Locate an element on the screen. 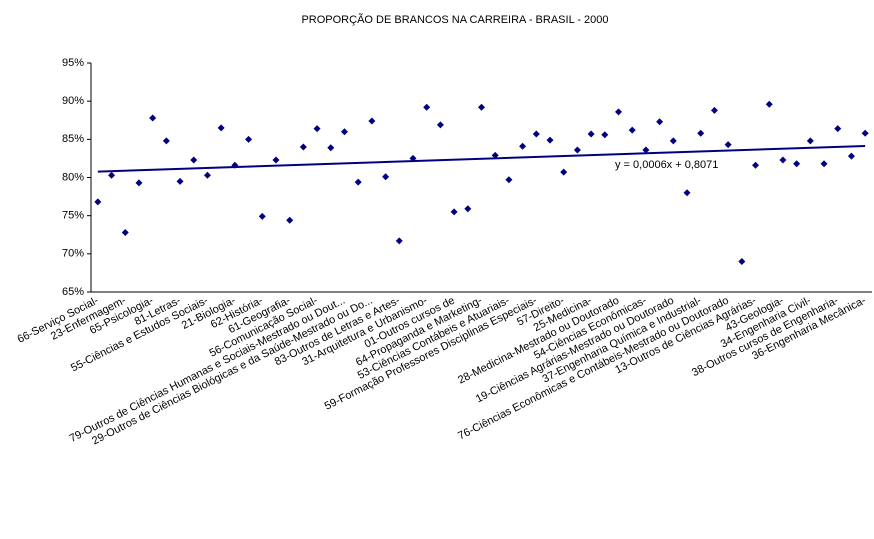  y-tick-label: 90% is located at coordinates (73, 101).